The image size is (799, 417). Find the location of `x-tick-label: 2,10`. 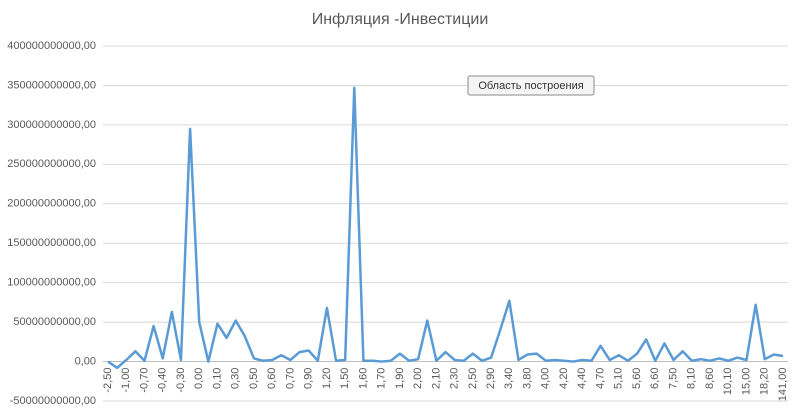

x-tick-label: 2,10 is located at coordinates (436, 378).